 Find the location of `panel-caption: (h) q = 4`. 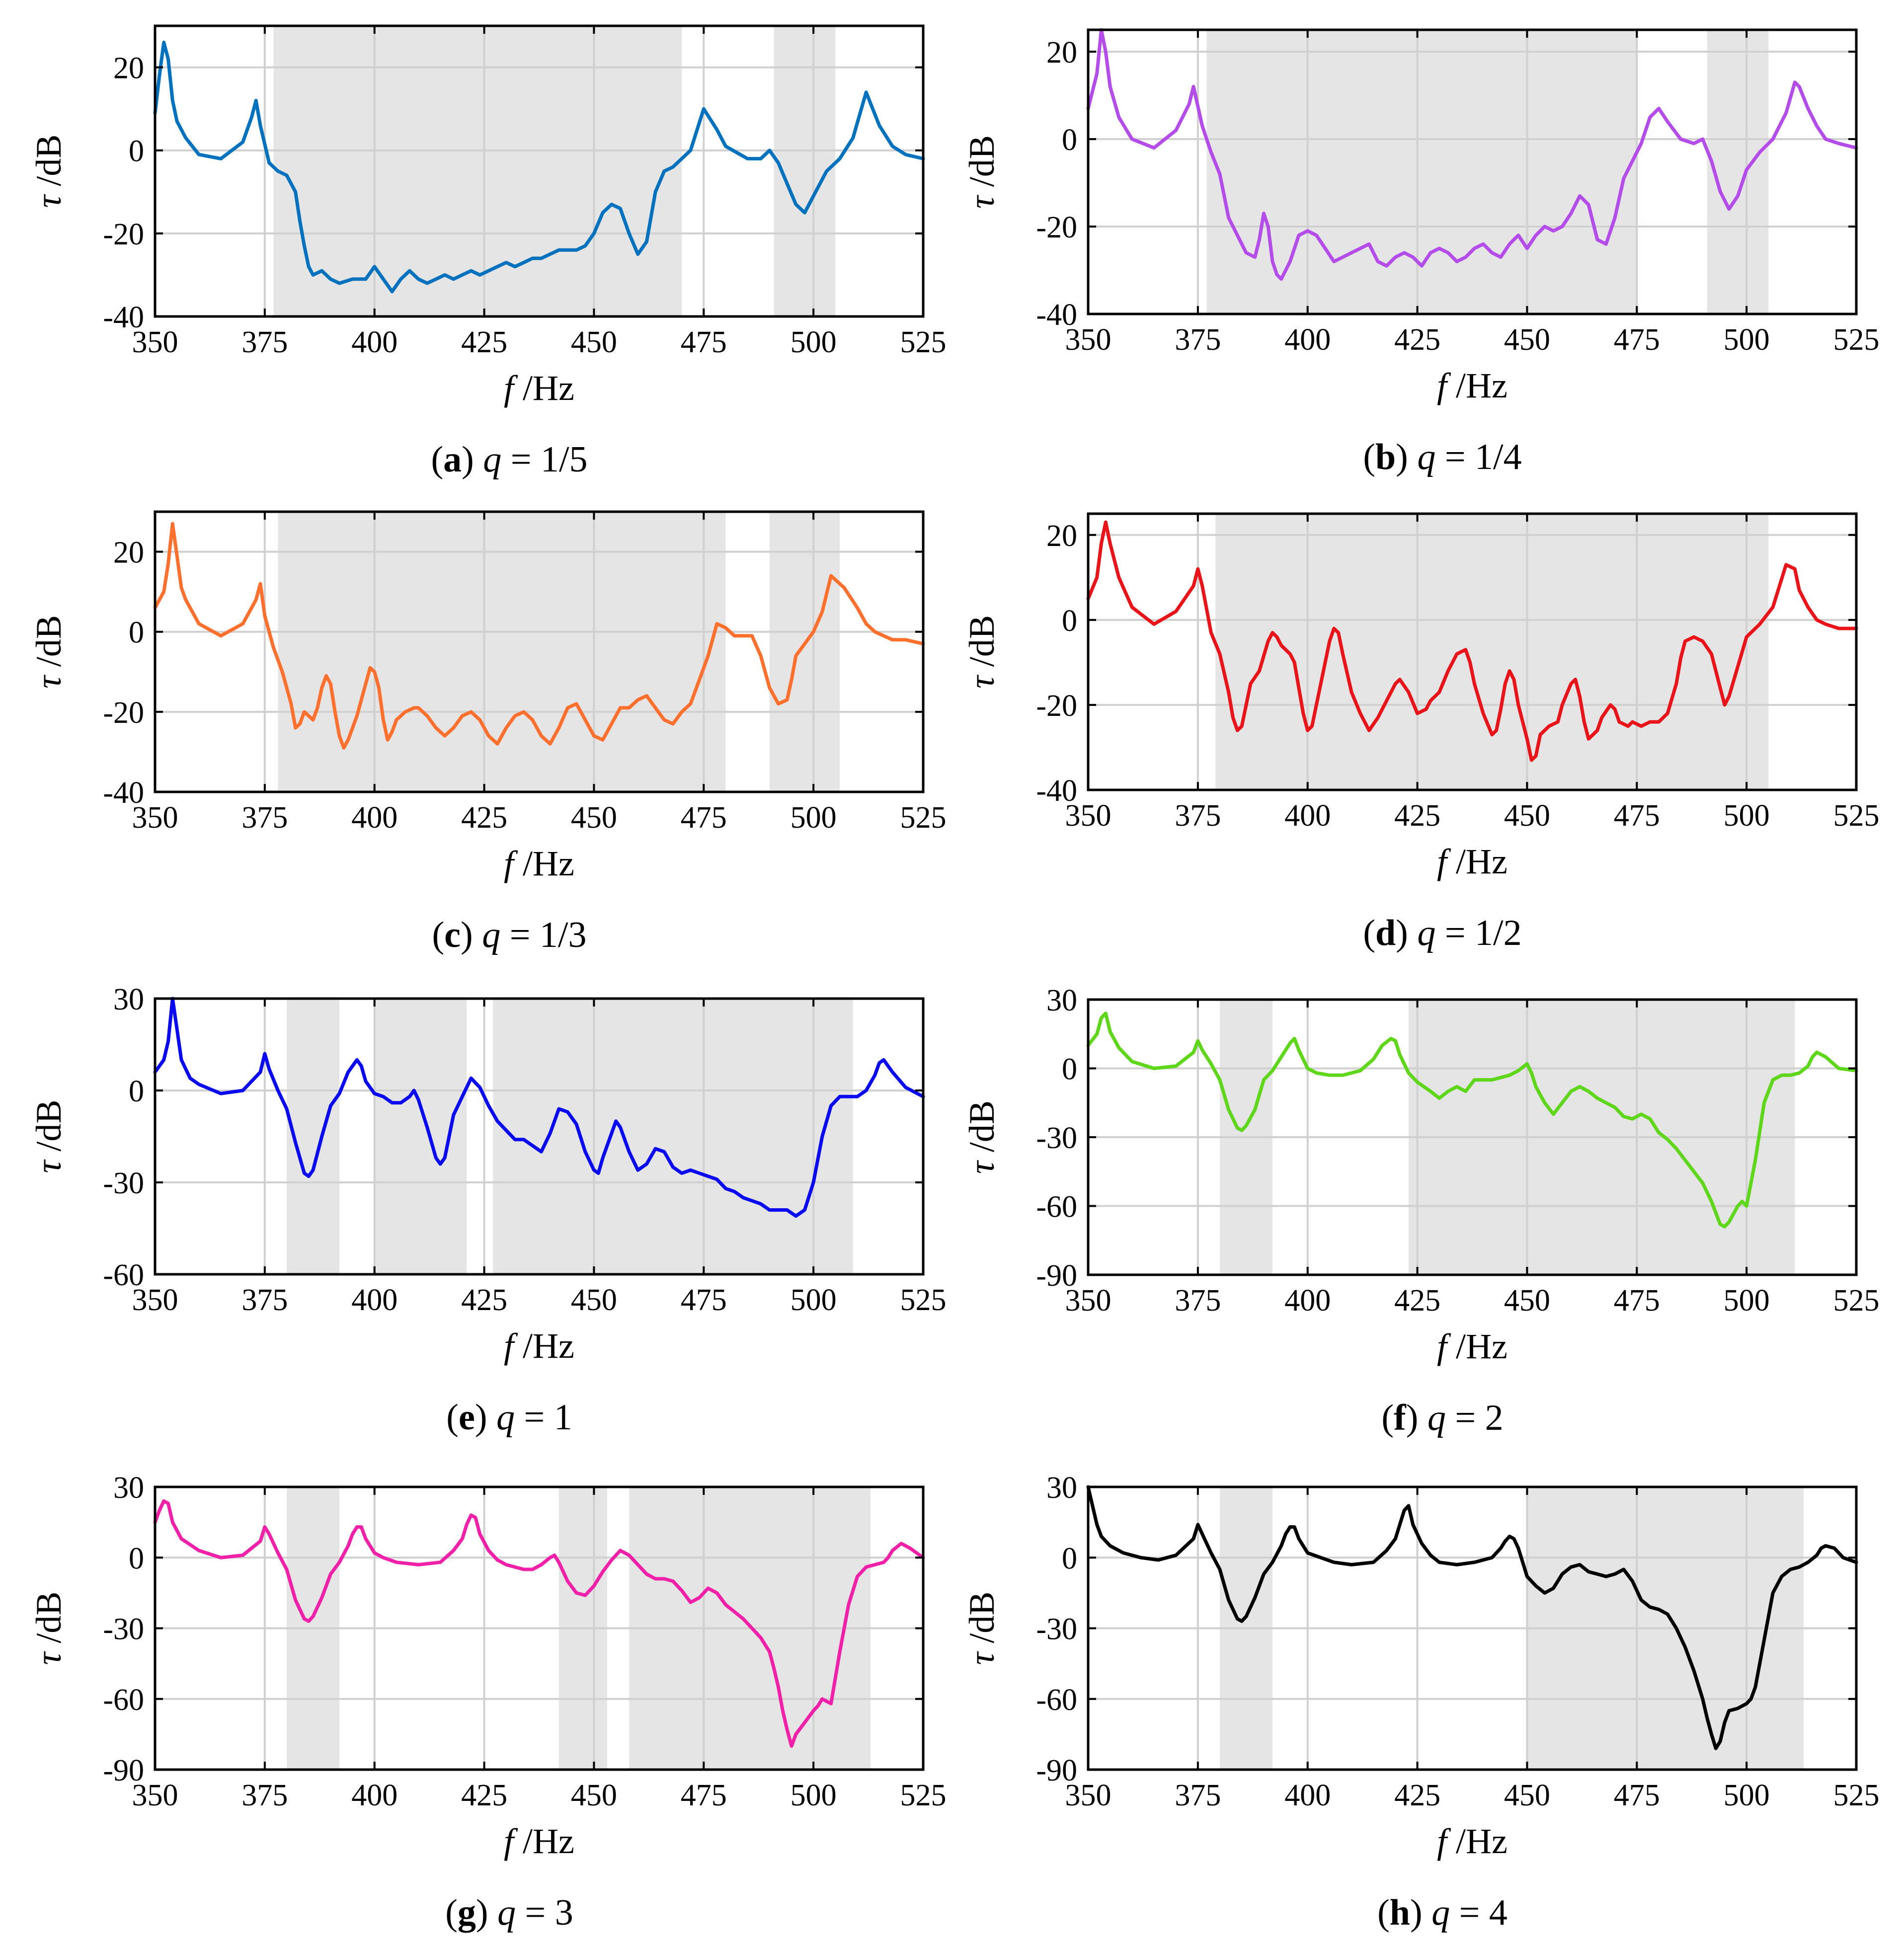

panel-caption: (h) q = 4 is located at coordinates (1442, 1912).